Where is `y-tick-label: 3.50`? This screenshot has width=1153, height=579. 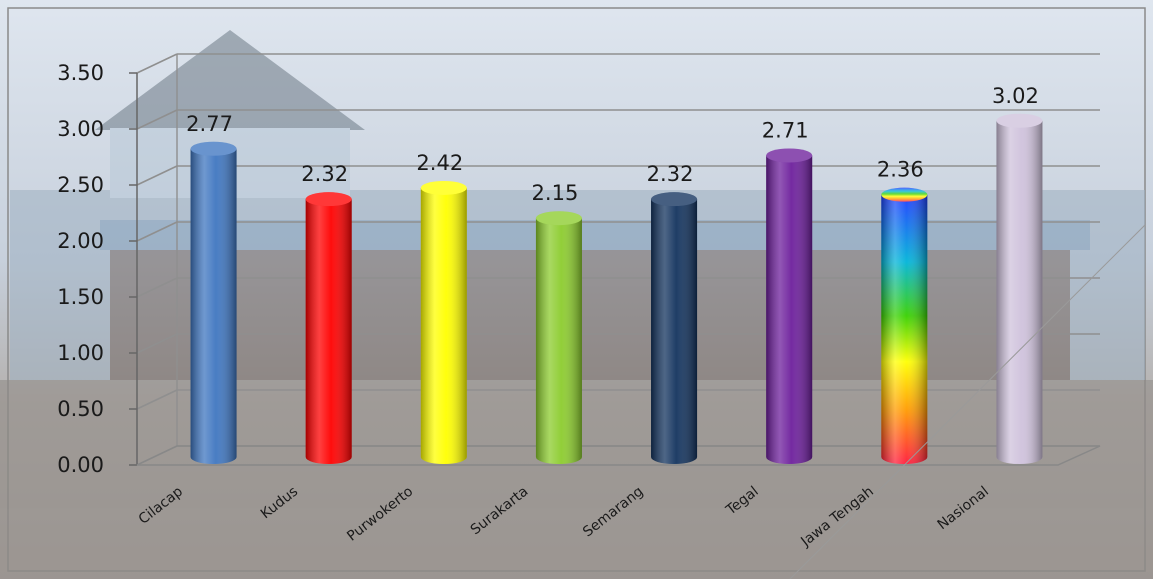
y-tick-label: 3.50 is located at coordinates (80, 73).